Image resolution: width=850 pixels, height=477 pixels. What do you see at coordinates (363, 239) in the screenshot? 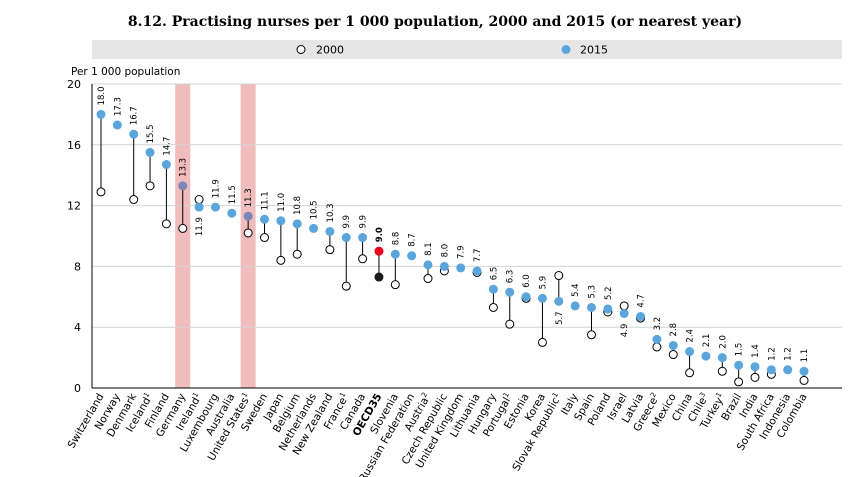
I see `datum-canada: 9.9` at bounding box center [363, 239].